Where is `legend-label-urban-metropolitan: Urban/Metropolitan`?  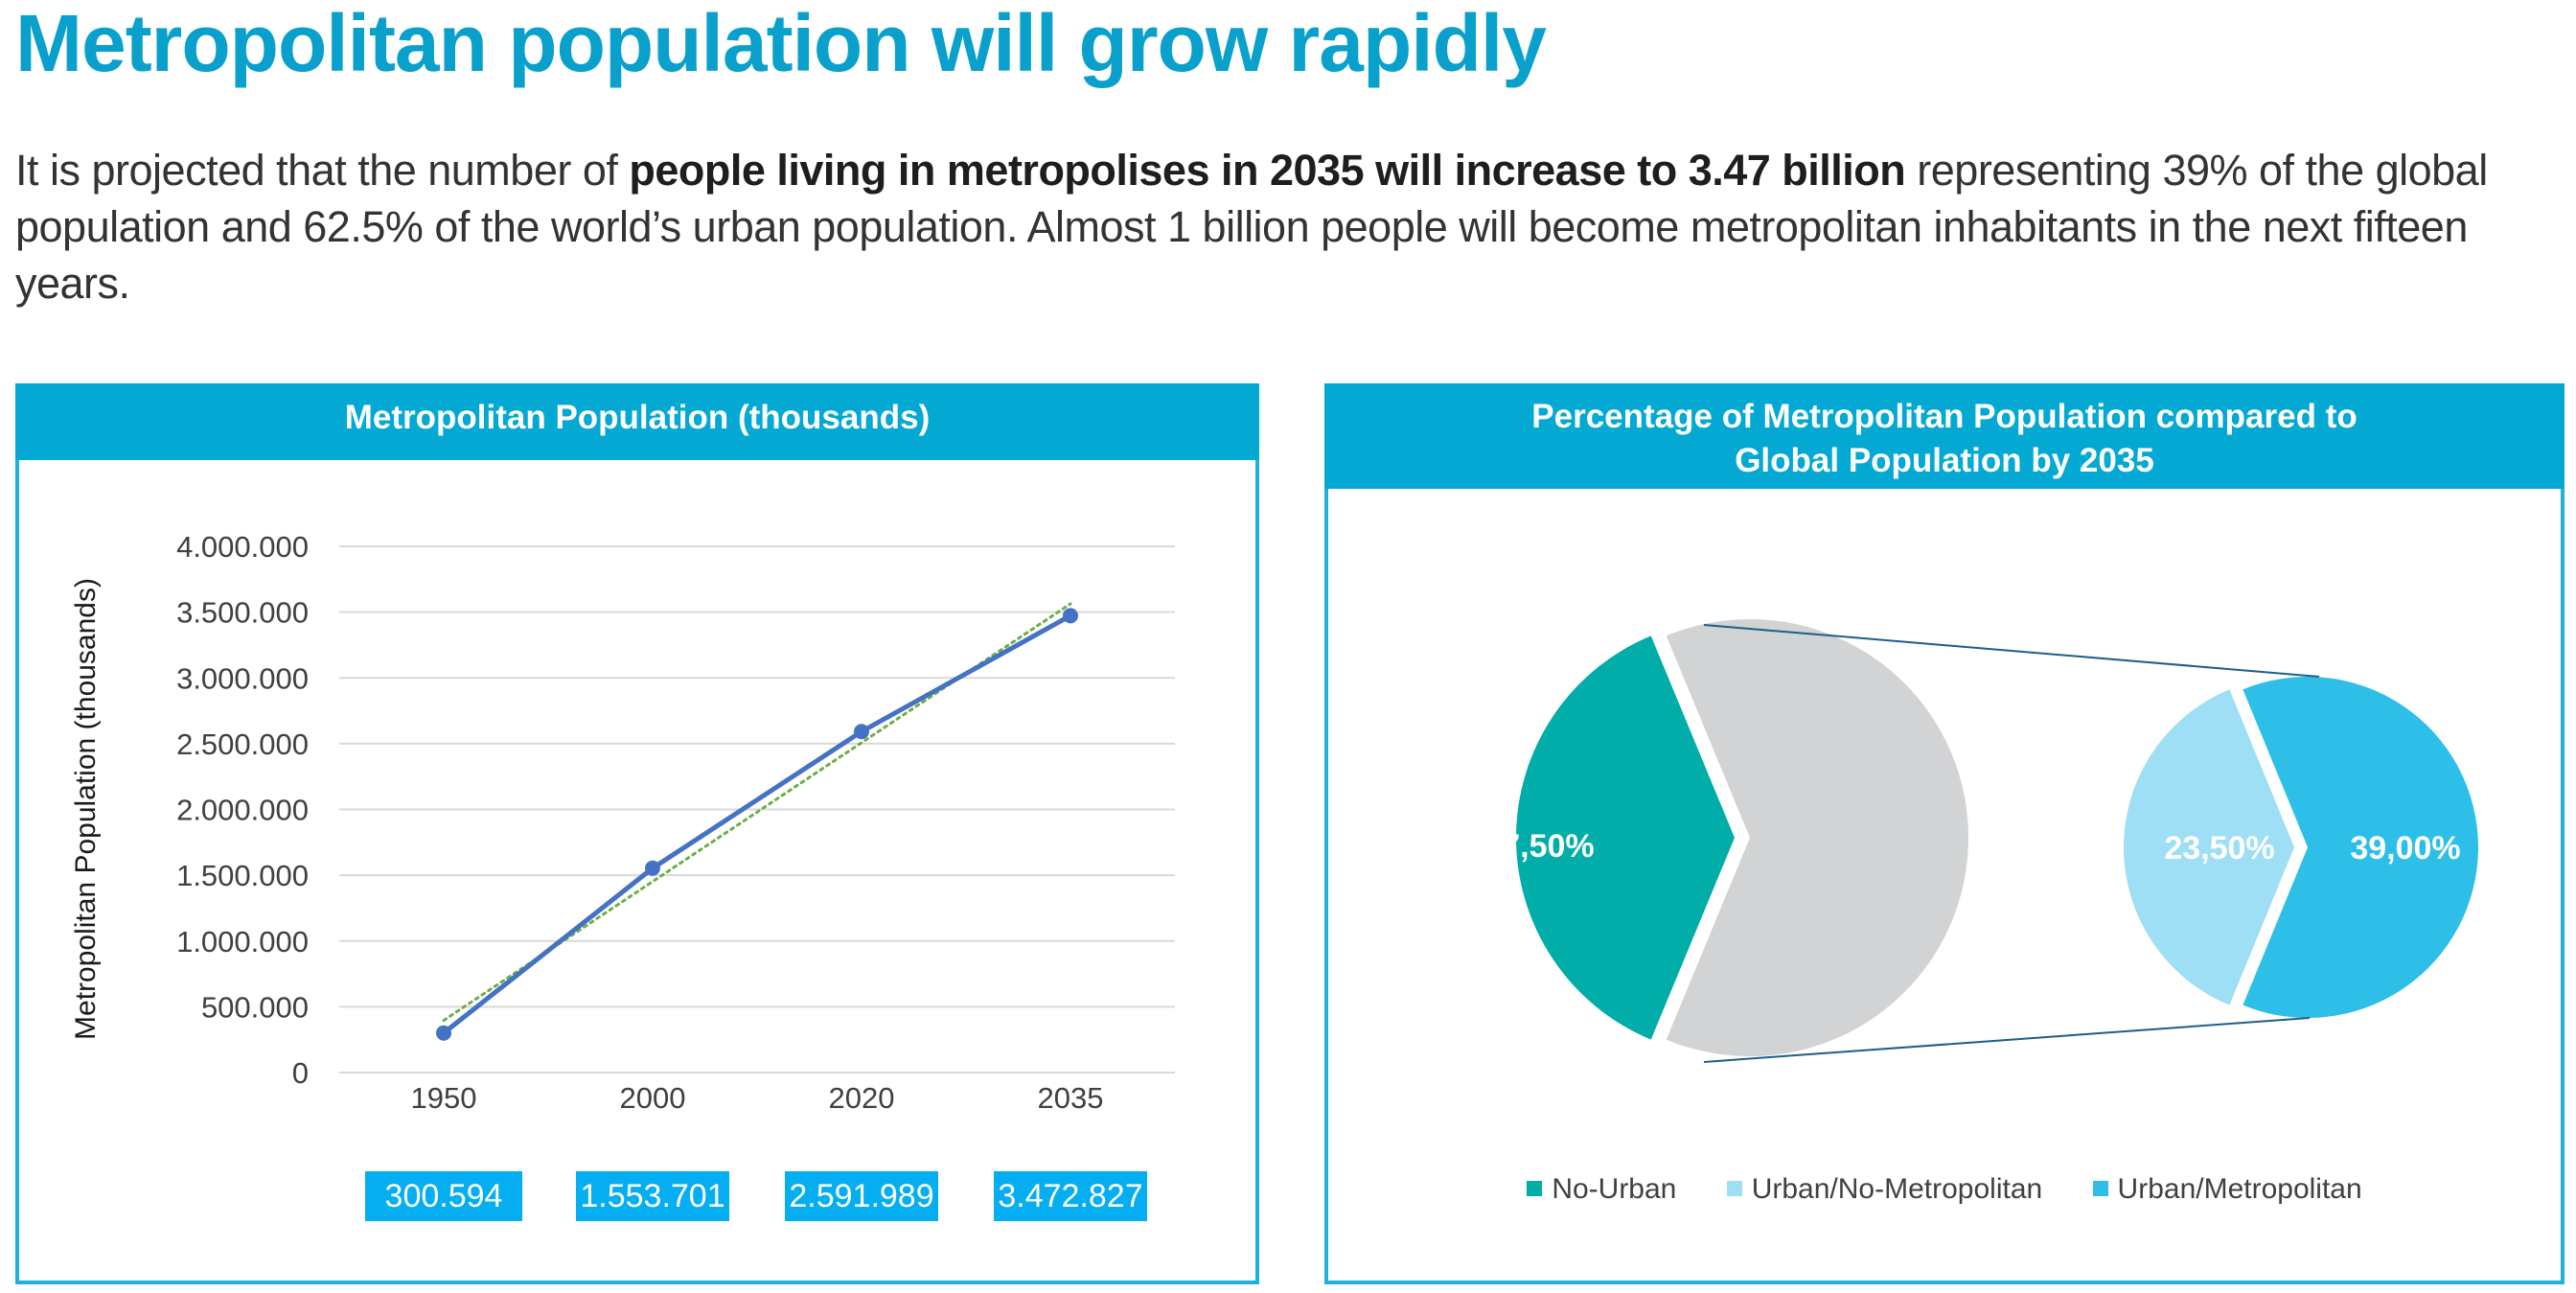
legend-label-urban-metropolitan: Urban/Metropolitan is located at coordinates (2239, 1189).